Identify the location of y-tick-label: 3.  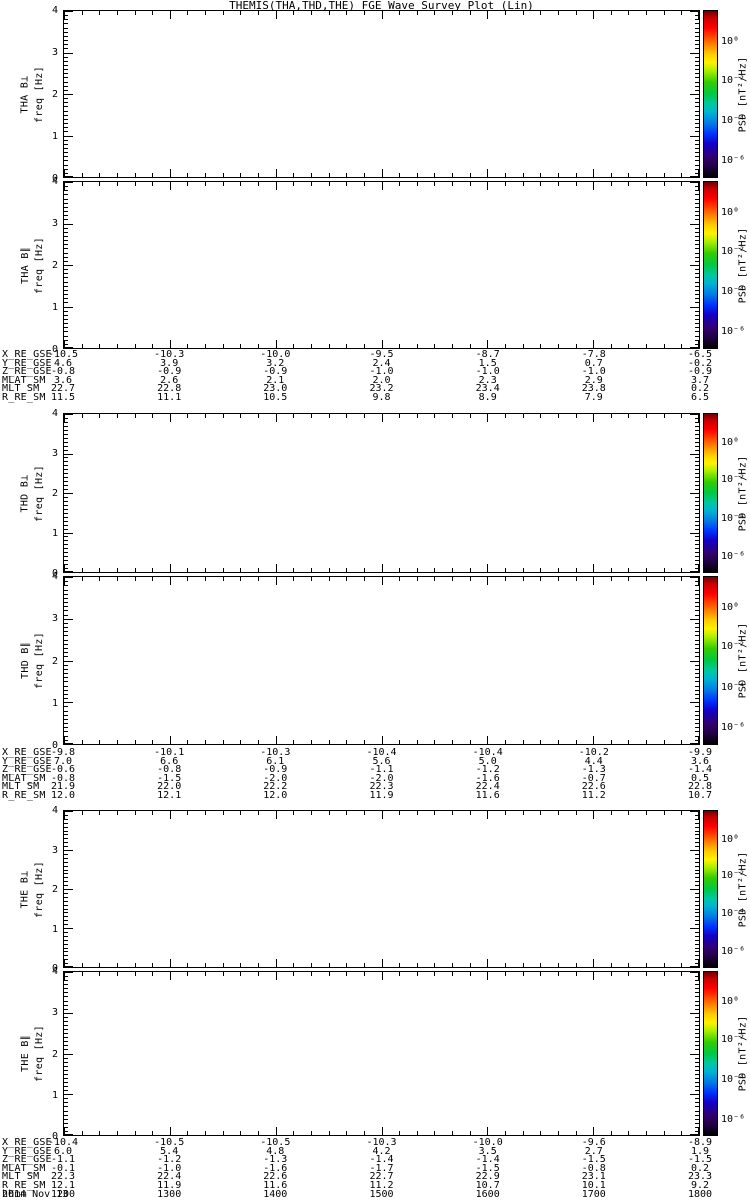
(54, 52).